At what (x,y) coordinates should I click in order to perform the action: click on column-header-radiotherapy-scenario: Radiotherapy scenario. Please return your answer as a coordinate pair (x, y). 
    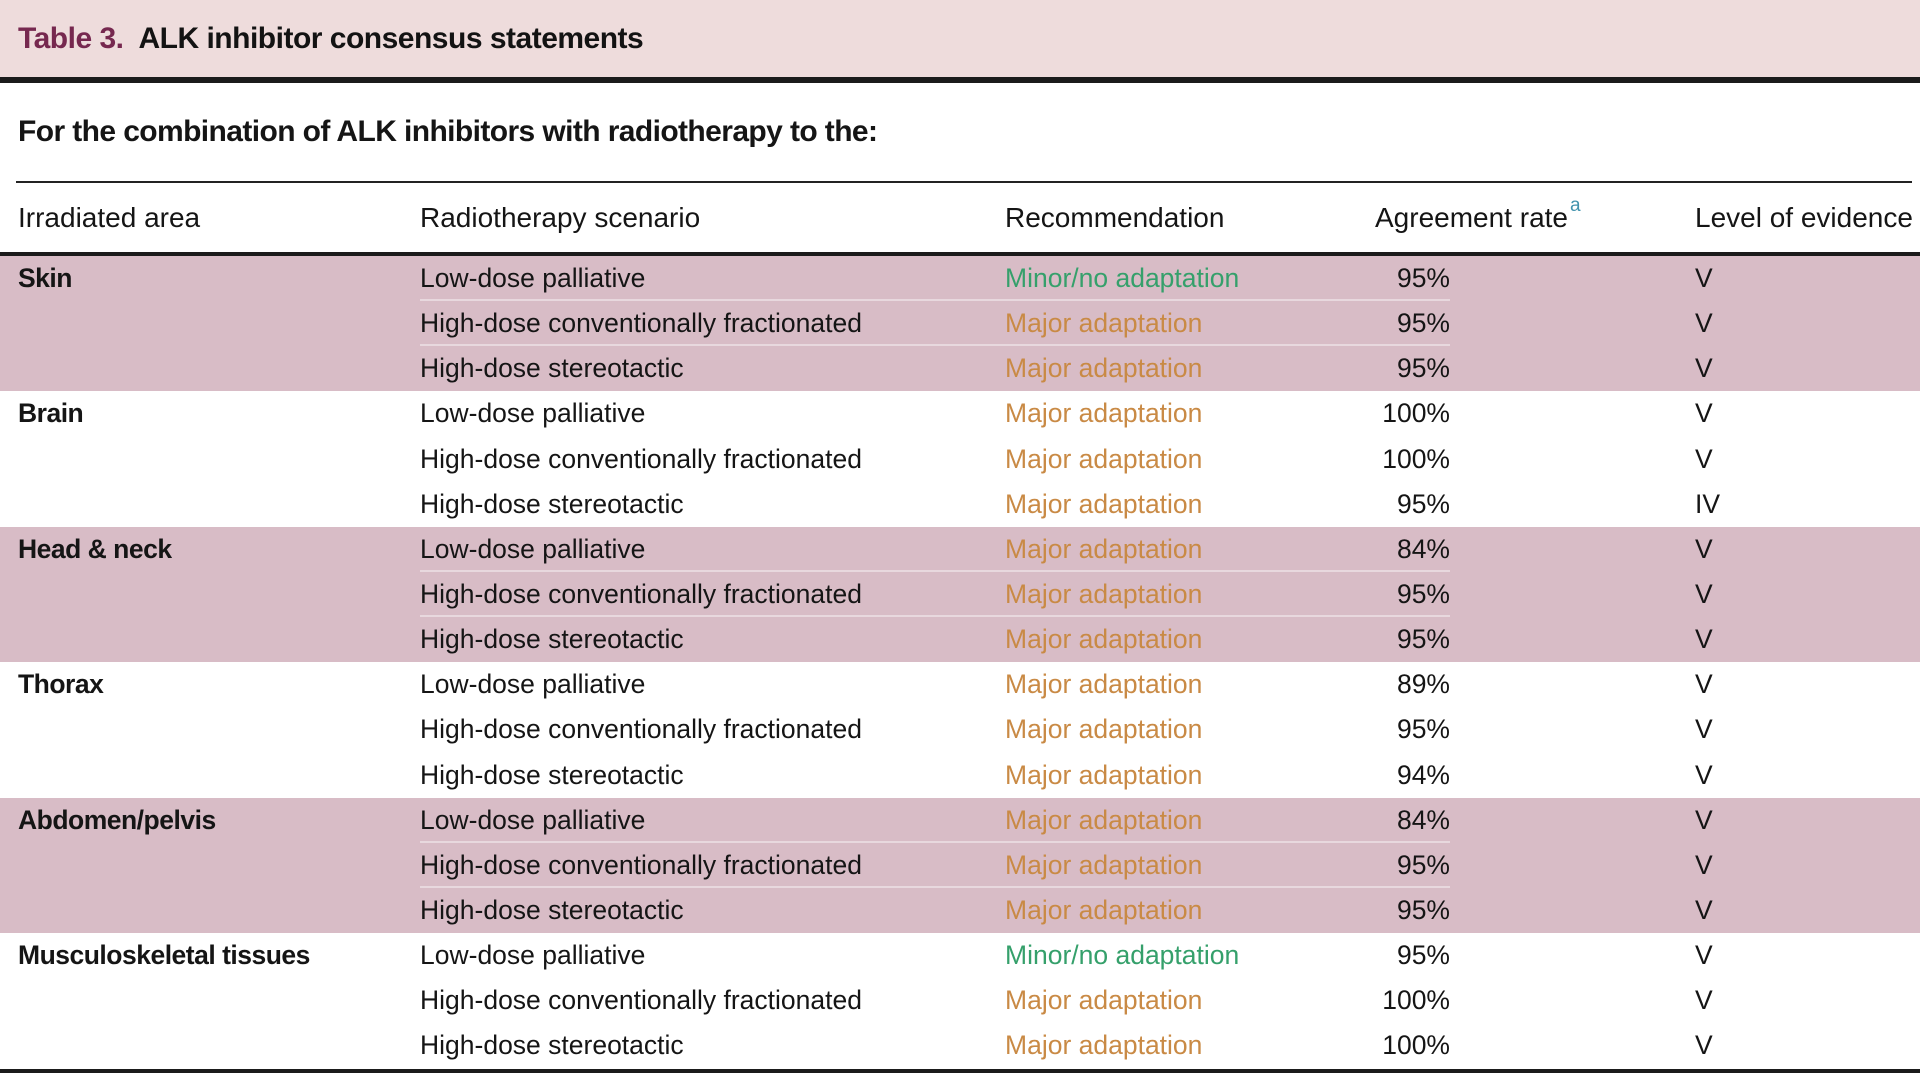
    Looking at the image, I should click on (560, 217).